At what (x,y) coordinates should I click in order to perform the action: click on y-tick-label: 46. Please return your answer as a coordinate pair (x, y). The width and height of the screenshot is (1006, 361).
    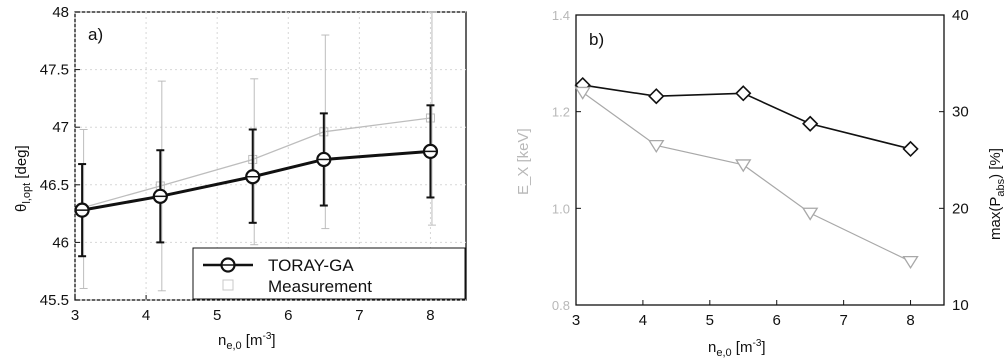
    Looking at the image, I should click on (60, 242).